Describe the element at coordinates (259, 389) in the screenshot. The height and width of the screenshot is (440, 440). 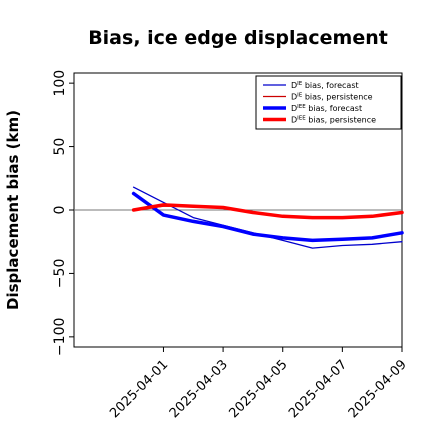
I see `x-tick-label: 2025-04-05` at that location.